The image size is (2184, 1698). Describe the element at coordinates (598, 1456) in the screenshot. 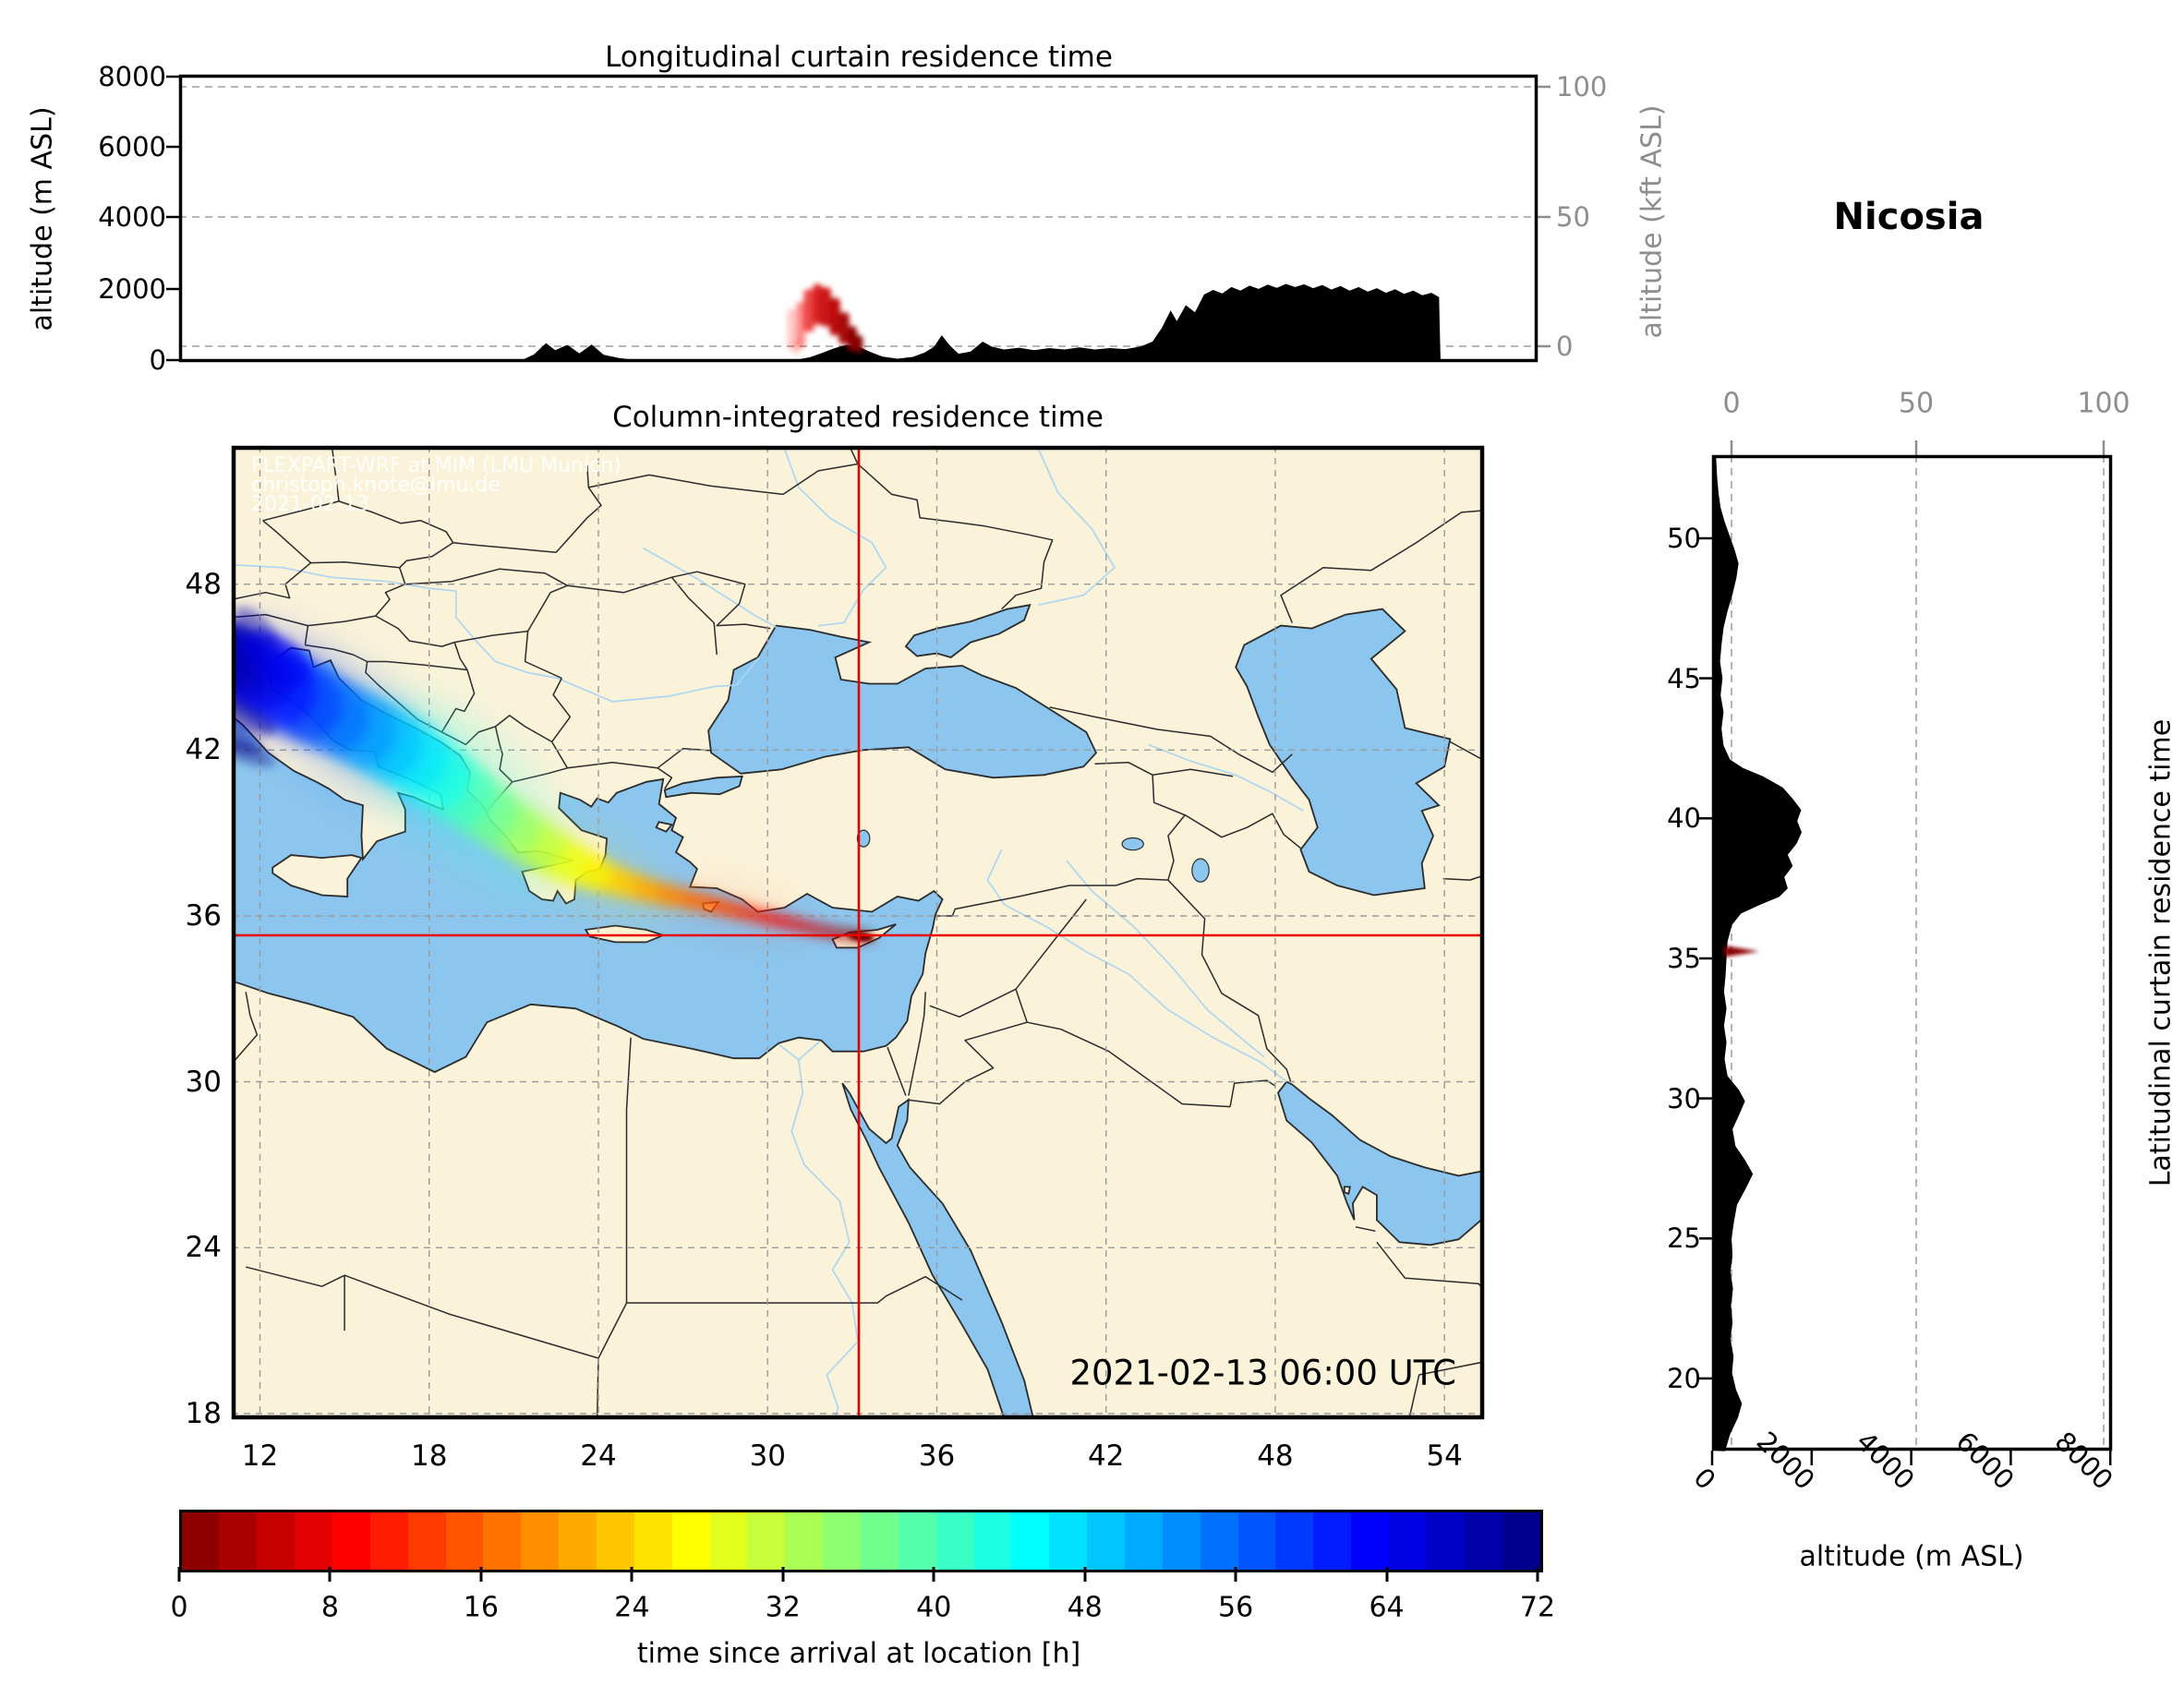

I see `map-lon-tick: 24` at that location.